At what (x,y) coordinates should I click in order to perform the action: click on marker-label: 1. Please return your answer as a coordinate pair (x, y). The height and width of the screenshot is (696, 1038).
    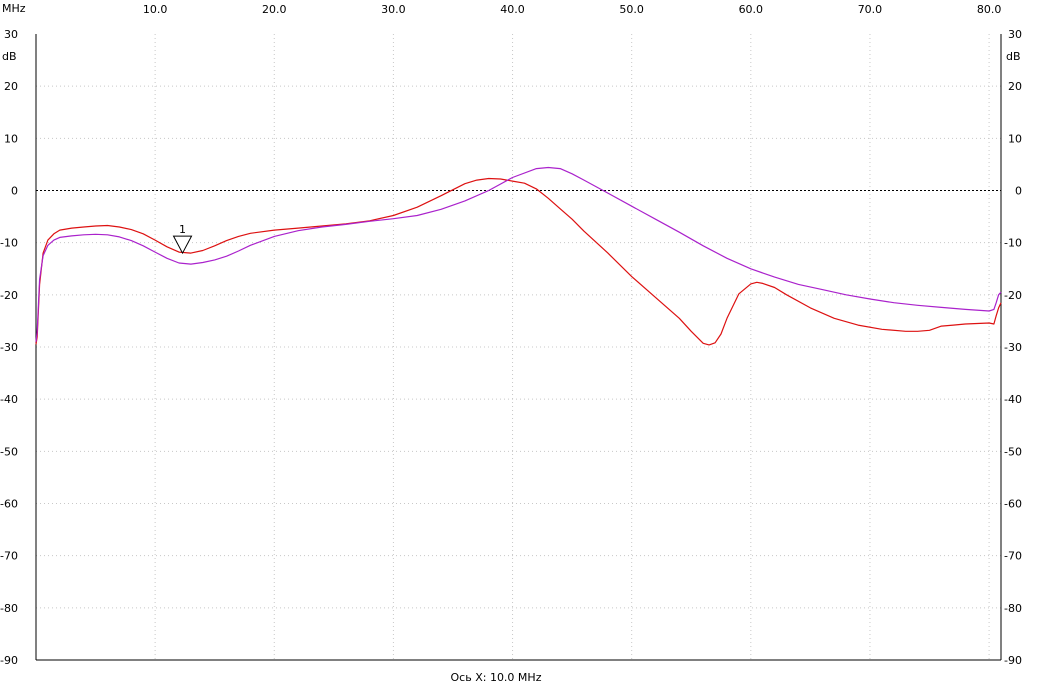
    Looking at the image, I should click on (182, 229).